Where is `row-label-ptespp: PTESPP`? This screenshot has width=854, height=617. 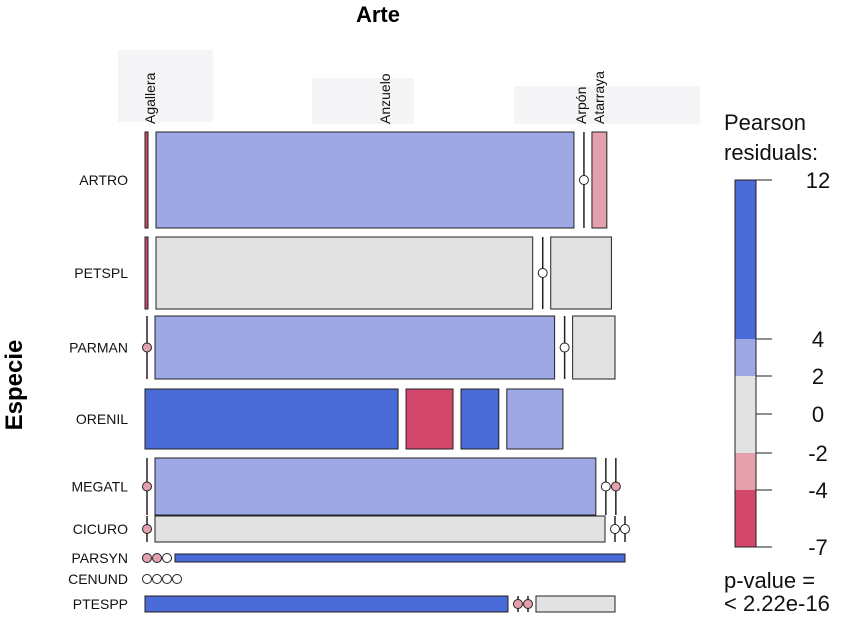 row-label-ptespp: PTESPP is located at coordinates (100, 604).